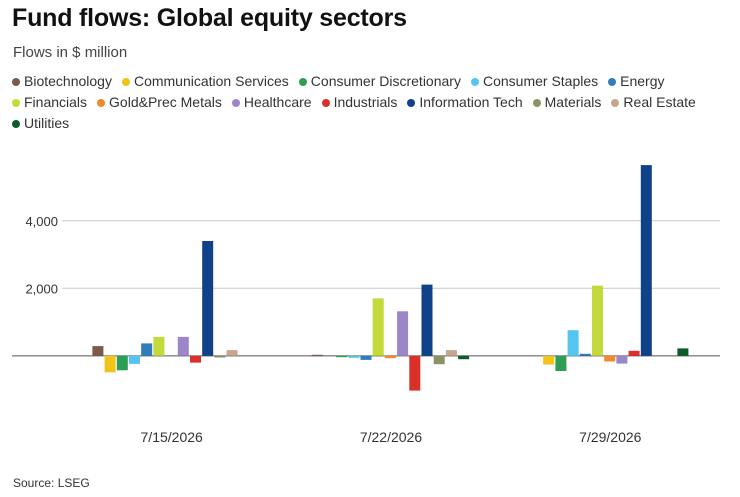 The width and height of the screenshot is (740, 497). I want to click on legend-label: Consumer Staples, so click(540, 81).